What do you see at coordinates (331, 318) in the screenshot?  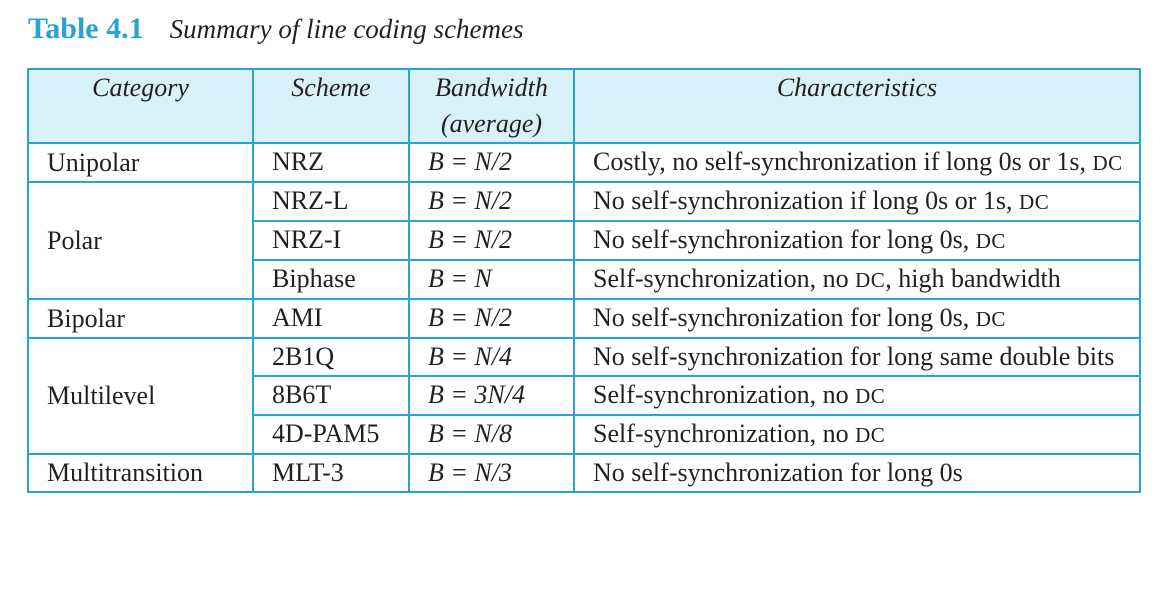 I see `scheme-cell: AMI` at bounding box center [331, 318].